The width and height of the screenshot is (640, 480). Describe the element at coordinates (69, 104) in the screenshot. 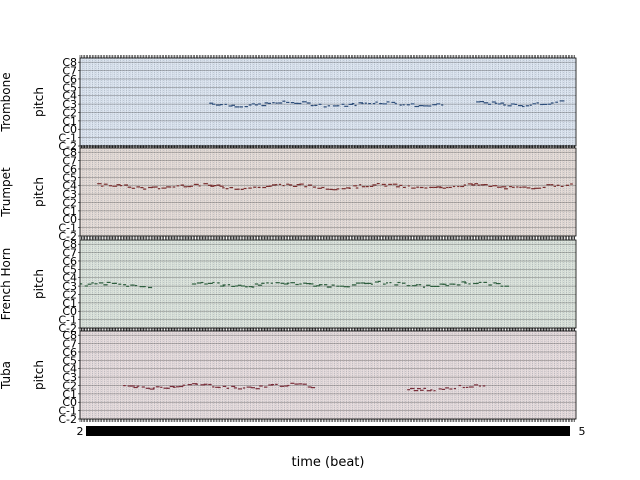

I see `y-tick-label: C3` at that location.